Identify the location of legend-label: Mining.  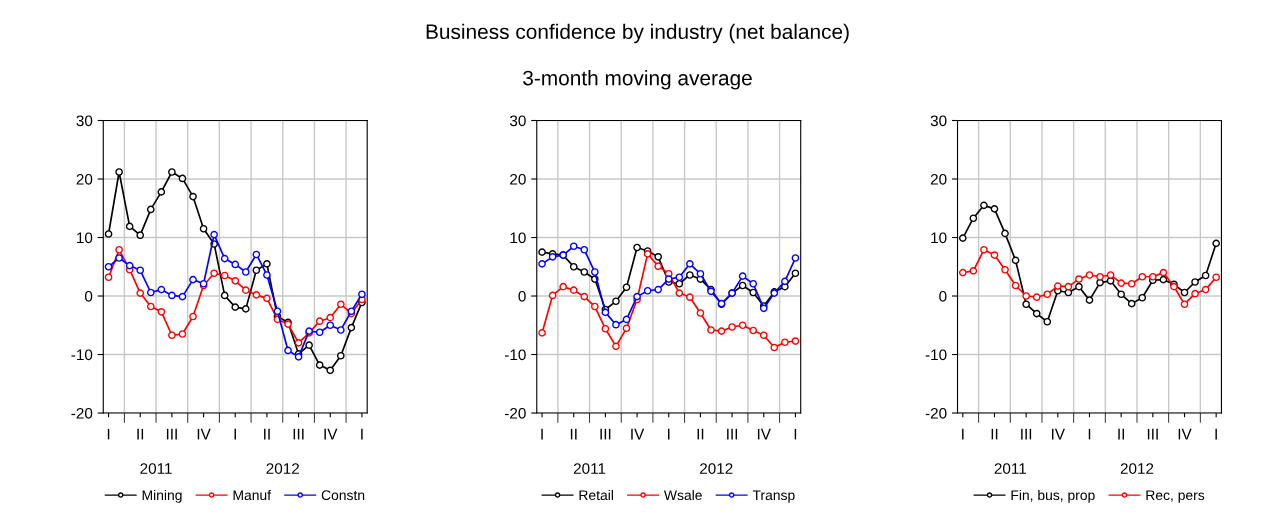
(162, 496).